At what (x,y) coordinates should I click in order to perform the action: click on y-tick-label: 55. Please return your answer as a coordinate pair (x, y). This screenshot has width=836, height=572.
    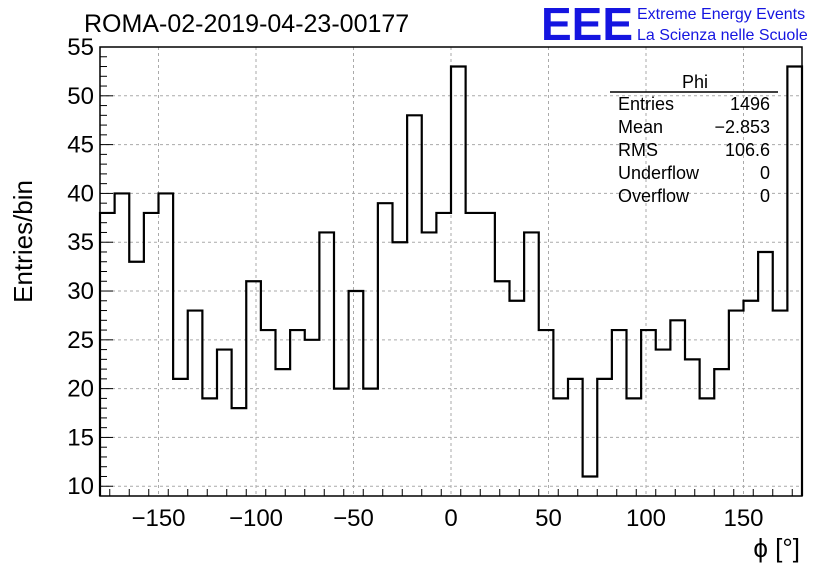
    Looking at the image, I should click on (80, 47).